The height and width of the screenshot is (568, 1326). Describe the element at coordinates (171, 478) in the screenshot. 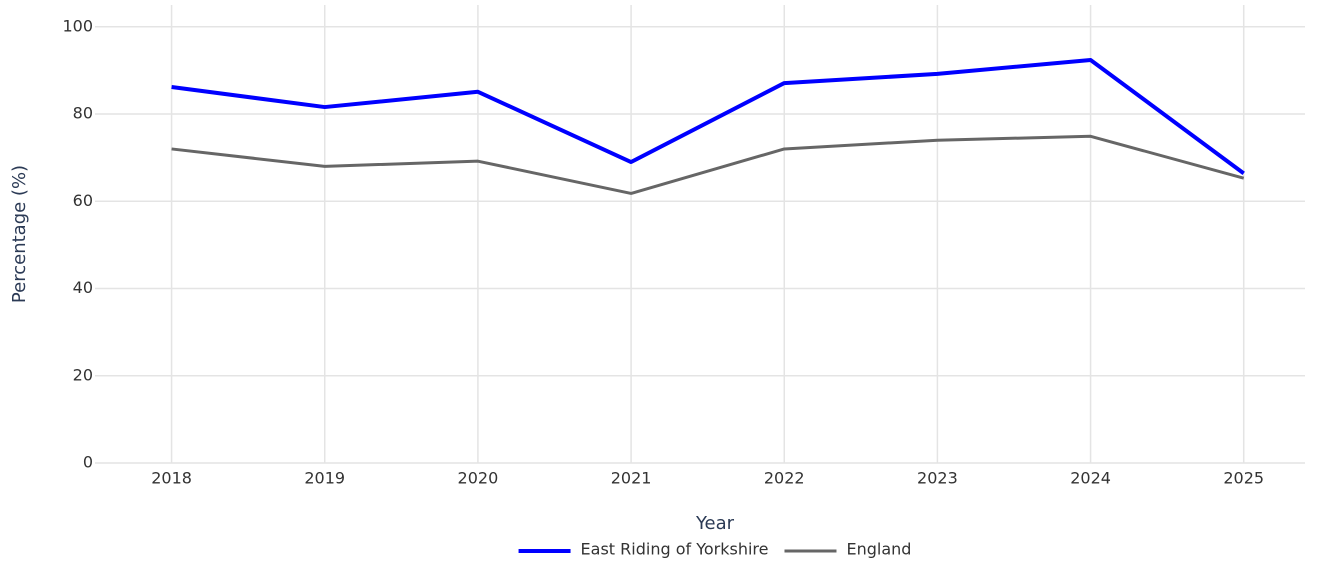

I see `x-tick-label: 2018` at that location.